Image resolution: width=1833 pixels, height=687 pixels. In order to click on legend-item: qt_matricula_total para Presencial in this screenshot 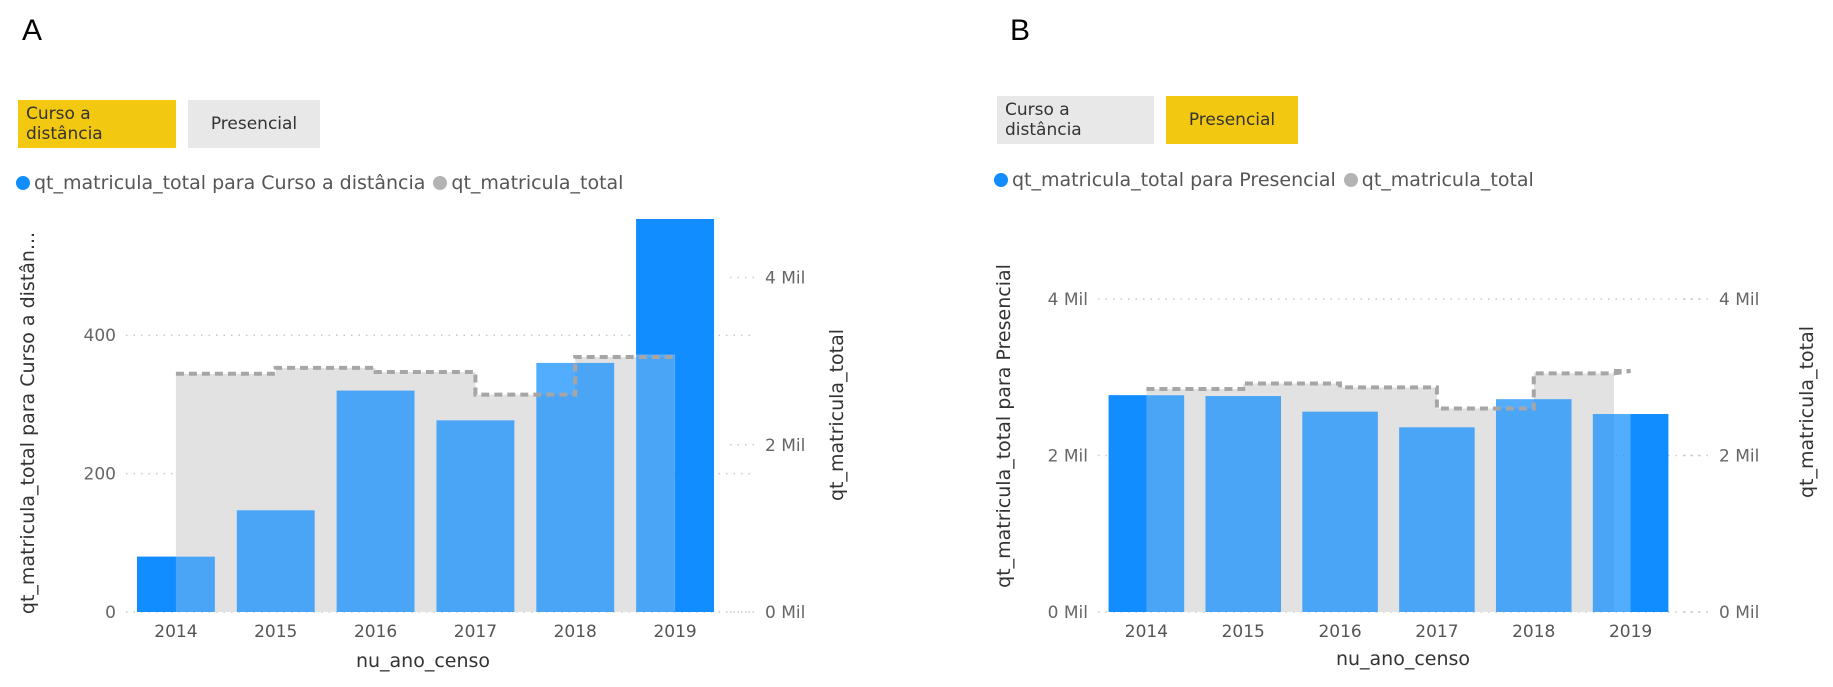, I will do `click(1165, 180)`.